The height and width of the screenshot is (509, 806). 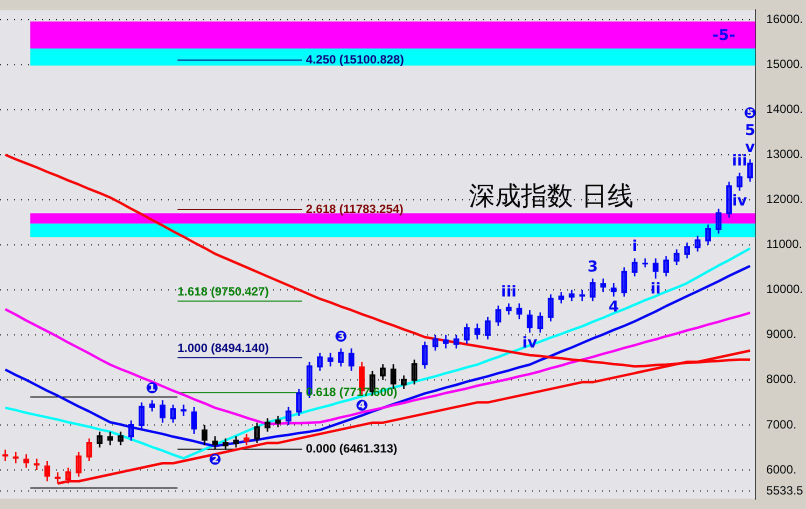 What do you see at coordinates (785, 490) in the screenshot?
I see `y-tick-label: 5533.5` at bounding box center [785, 490].